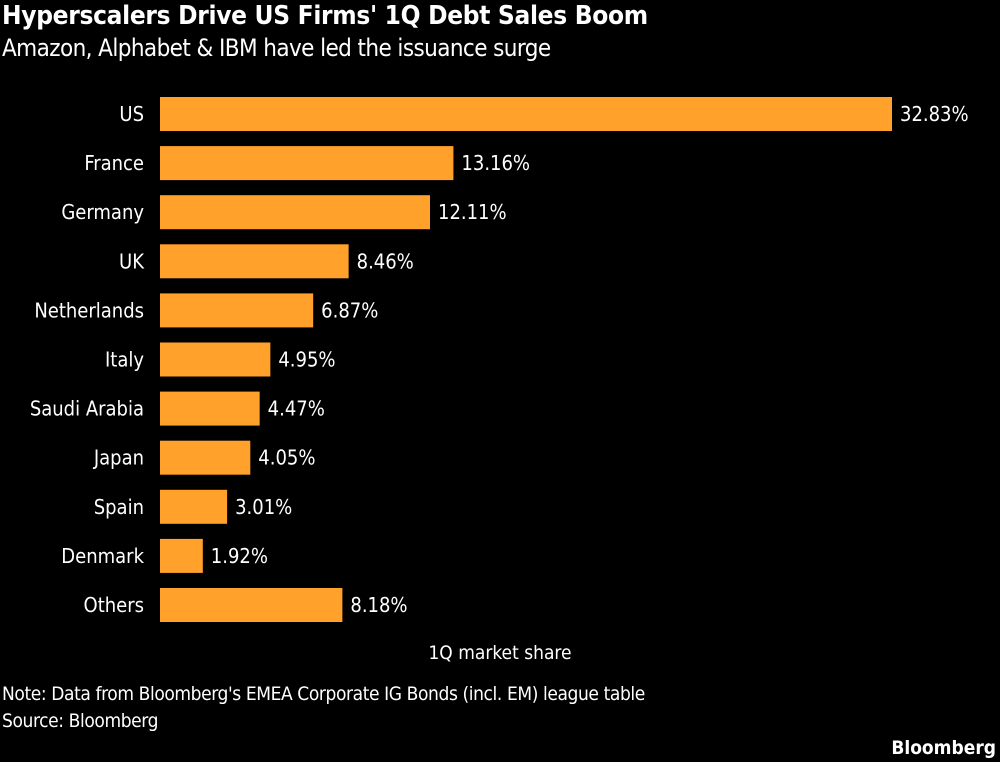 The image size is (1000, 762). I want to click on bloomberg-logo: Bloomberg, so click(943, 748).